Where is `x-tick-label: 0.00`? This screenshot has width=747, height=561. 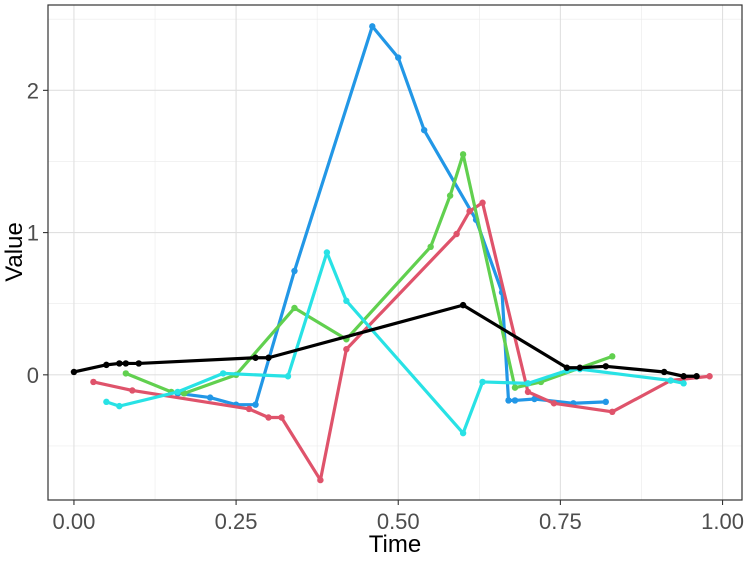 x-tick-label: 0.00 is located at coordinates (74, 521).